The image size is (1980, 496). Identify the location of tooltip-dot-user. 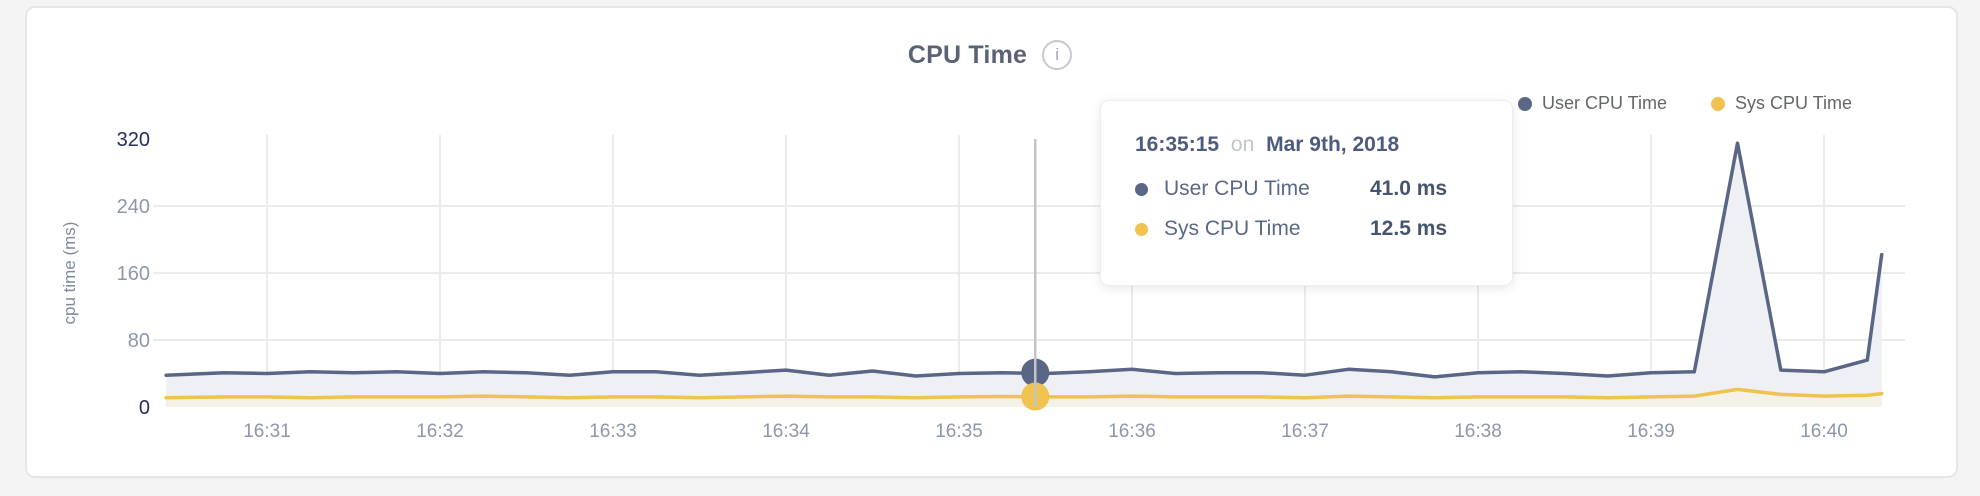
(1141, 189).